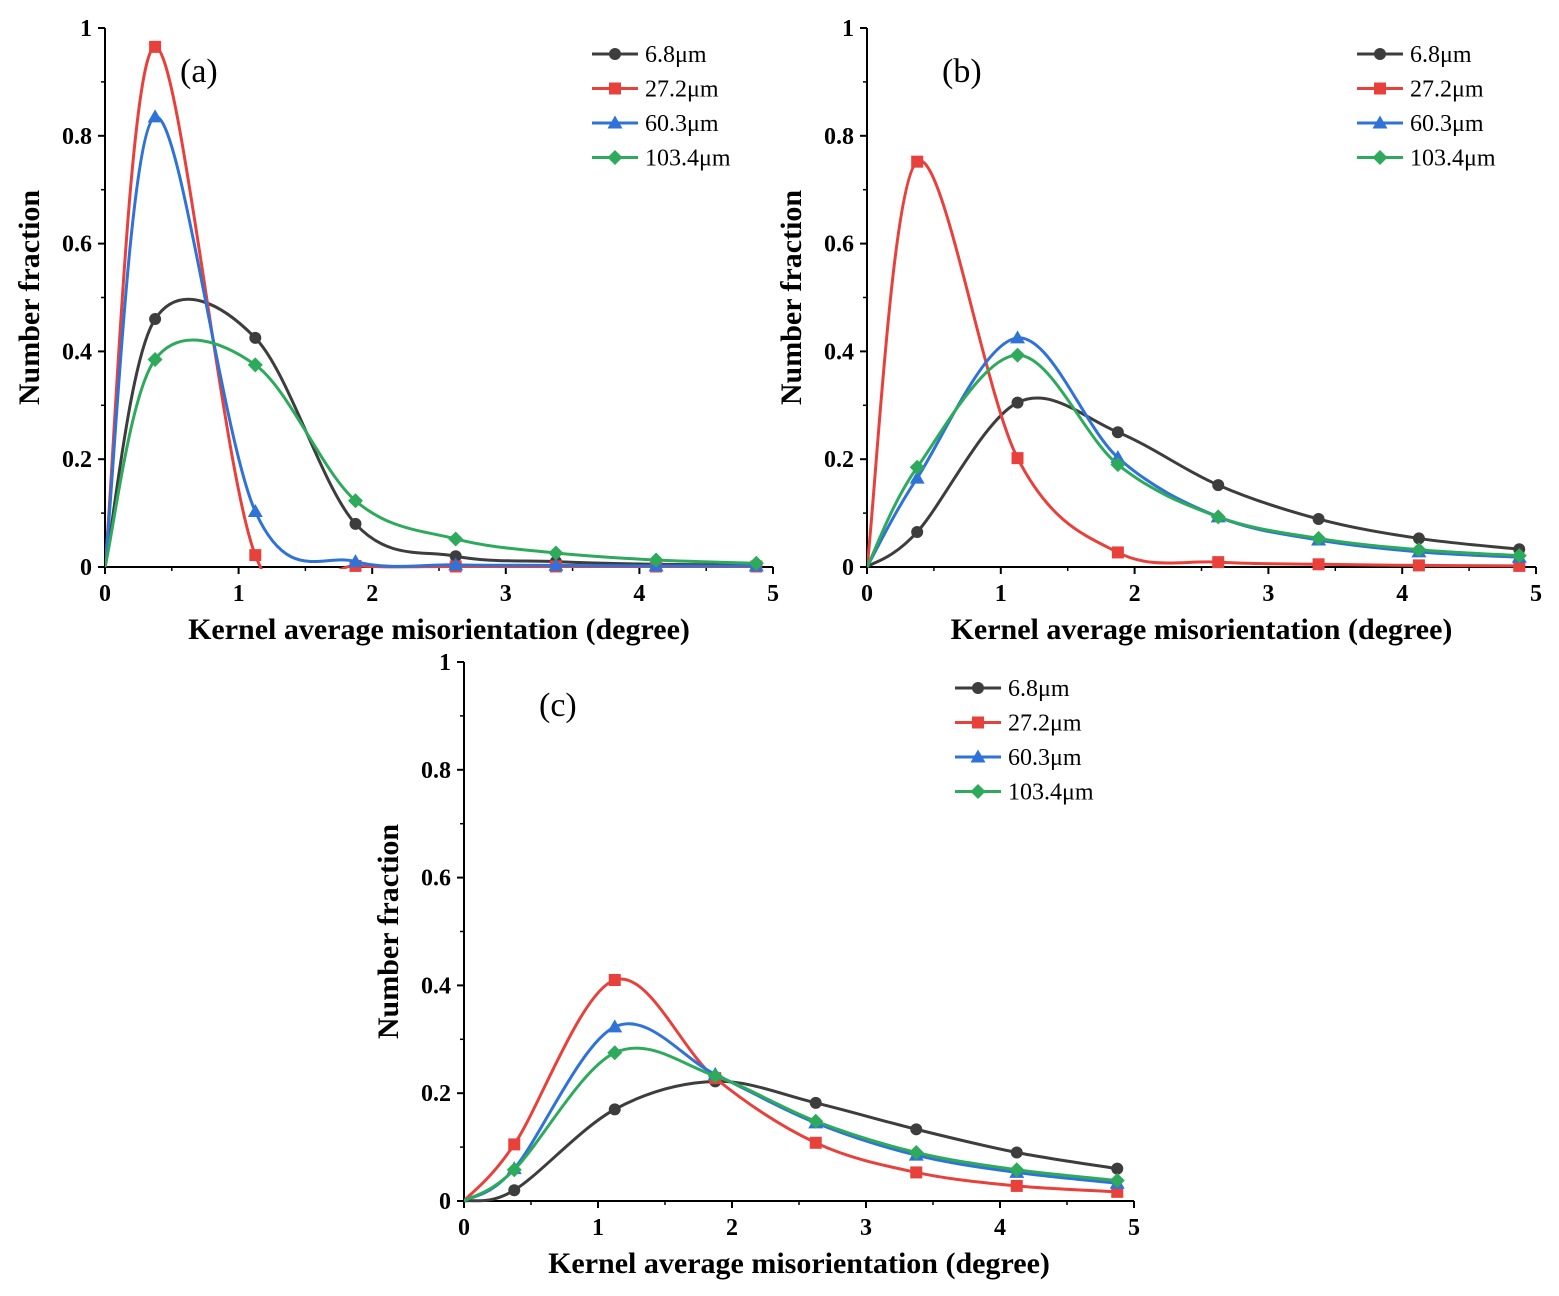 This screenshot has height=1296, width=1559. I want to click on series-27.2μm, so click(1196, 363).